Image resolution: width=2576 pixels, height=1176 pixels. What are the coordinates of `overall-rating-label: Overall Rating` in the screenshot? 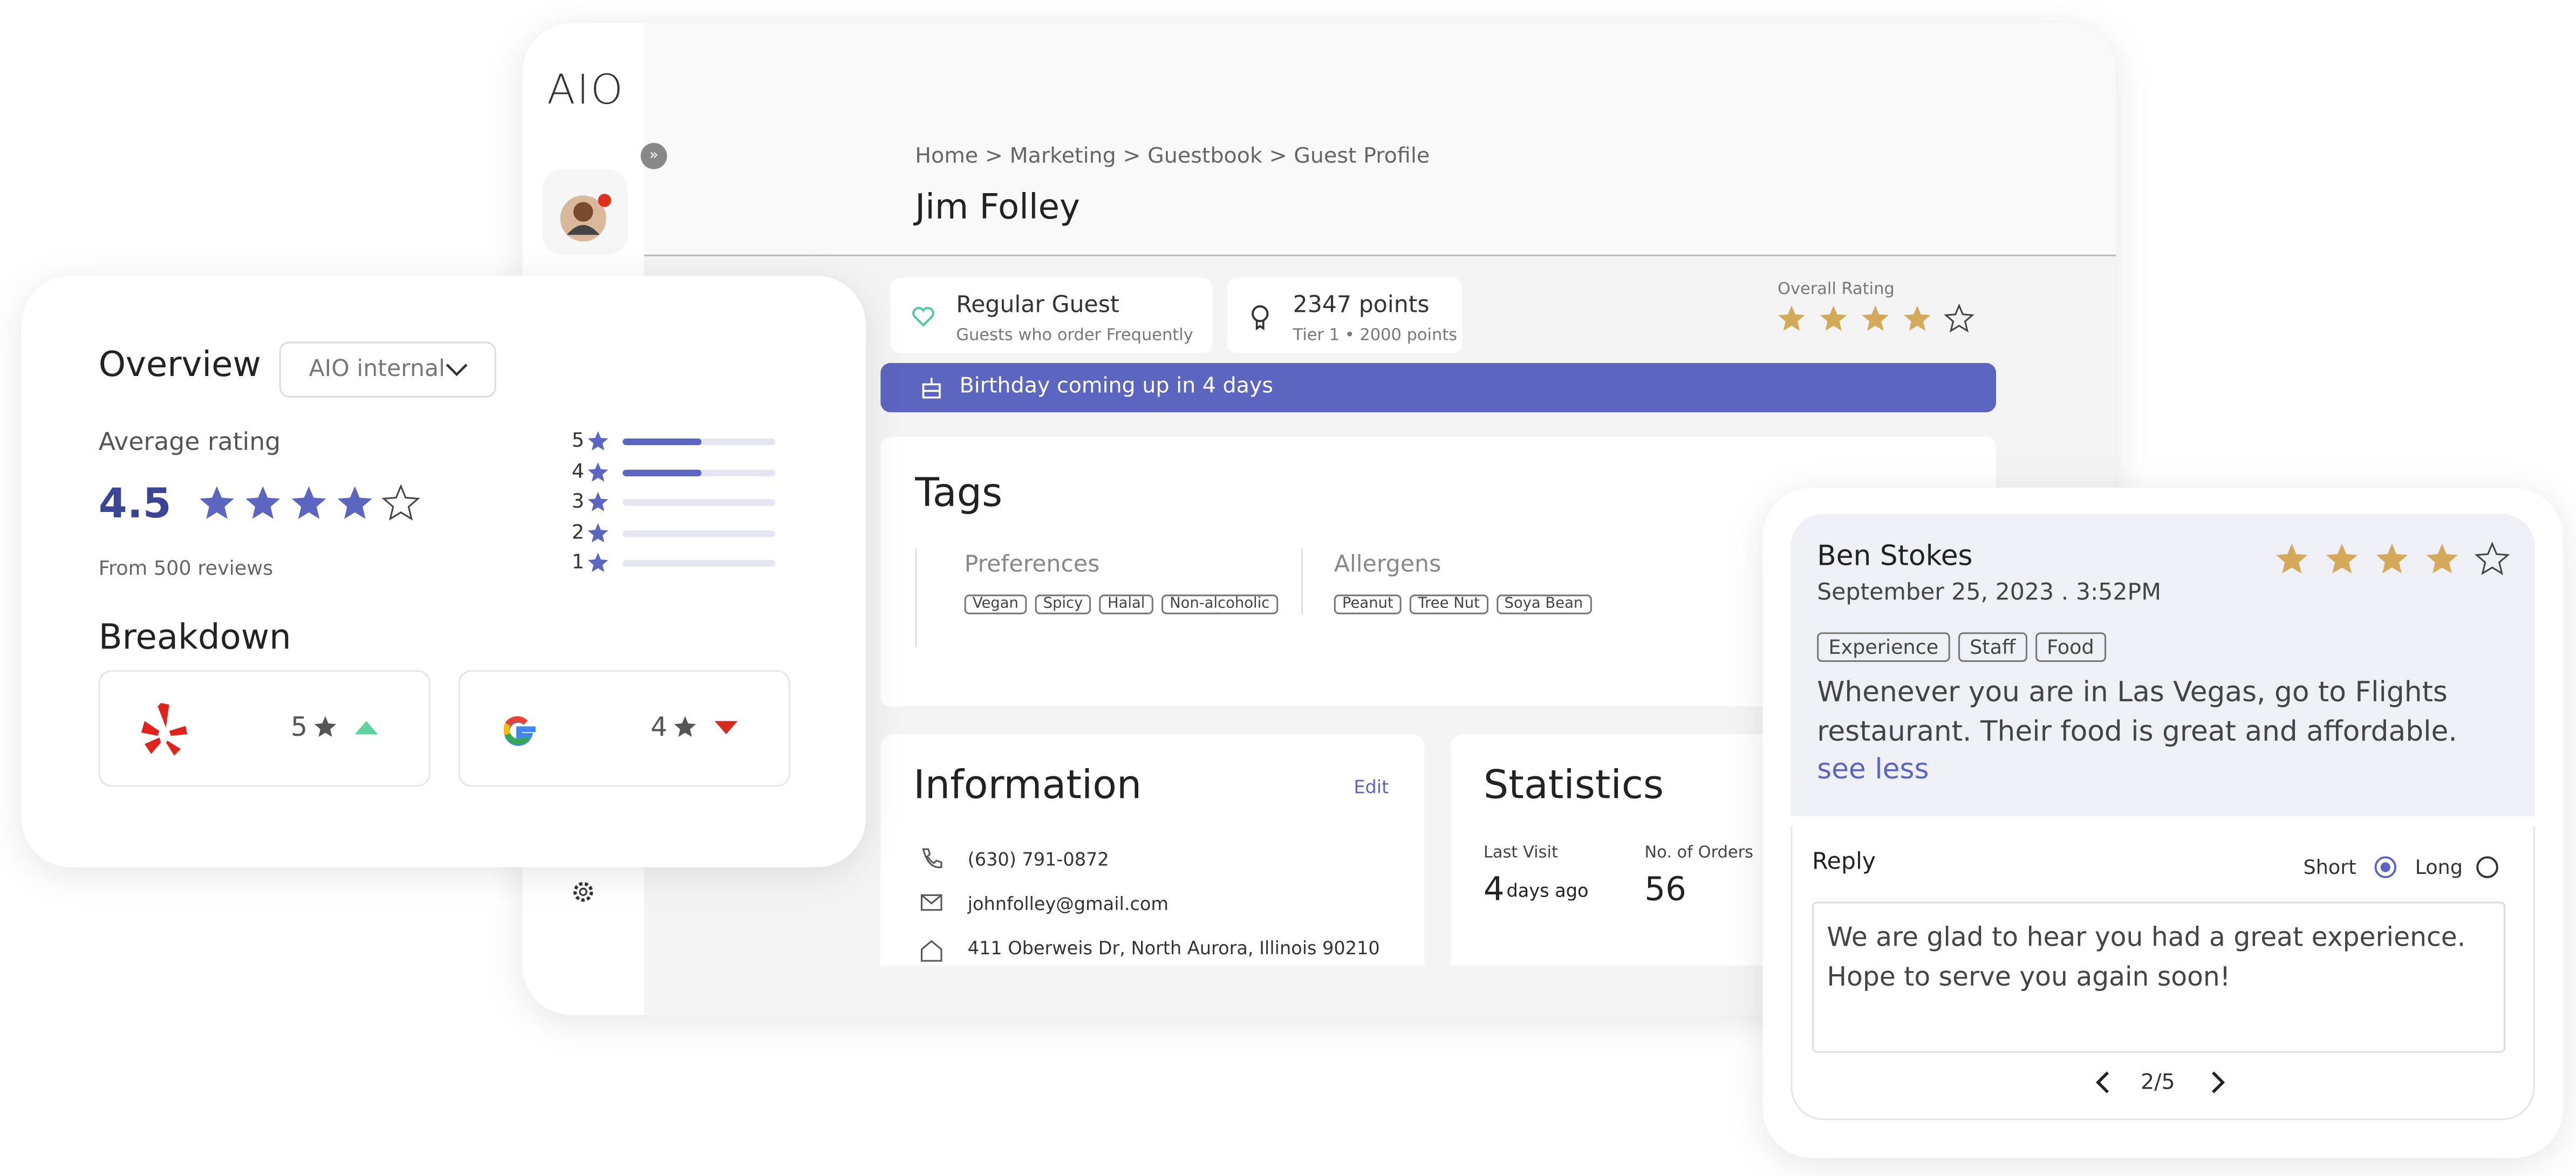 It's located at (1836, 290).